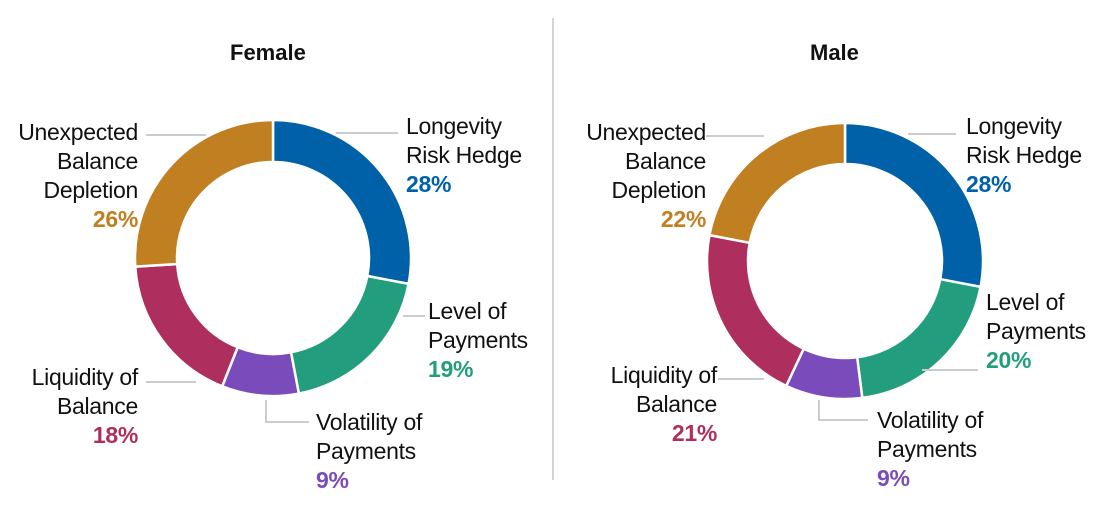  I want to click on female-chart-title: Female, so click(268, 52).